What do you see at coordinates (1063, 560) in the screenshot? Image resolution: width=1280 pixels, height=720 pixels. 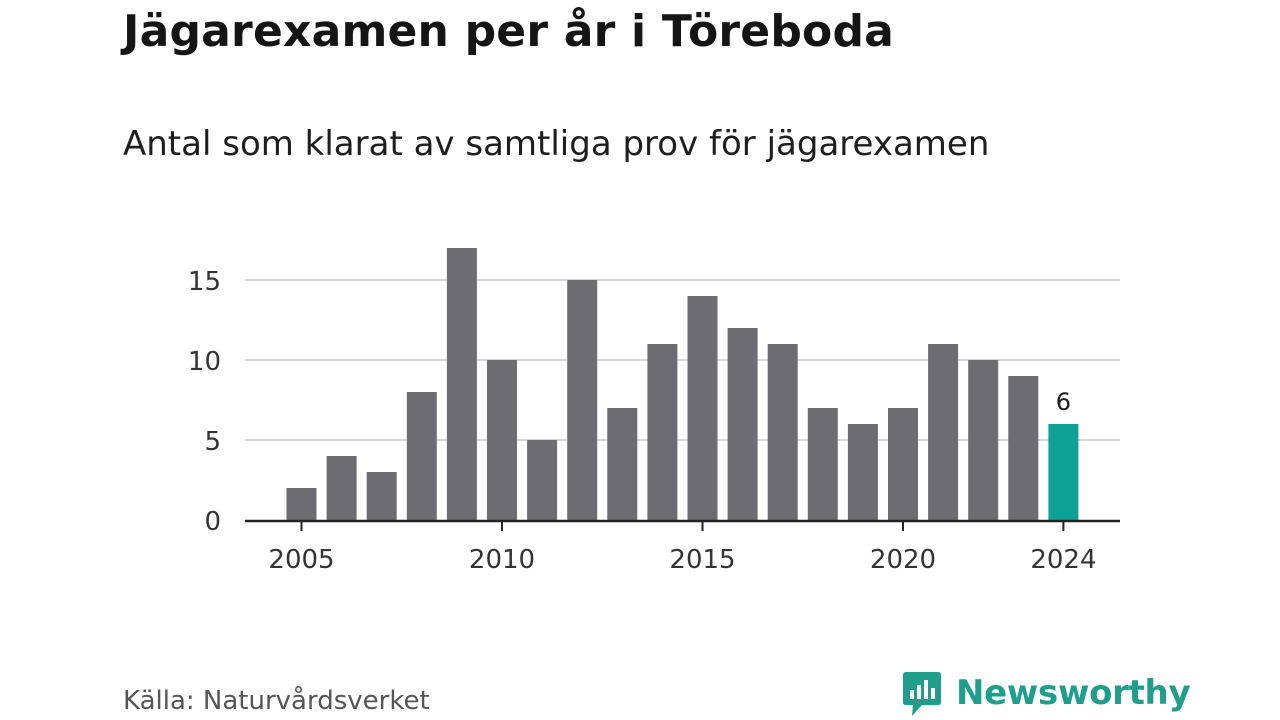 I see `x-tick-label: 2024` at bounding box center [1063, 560].